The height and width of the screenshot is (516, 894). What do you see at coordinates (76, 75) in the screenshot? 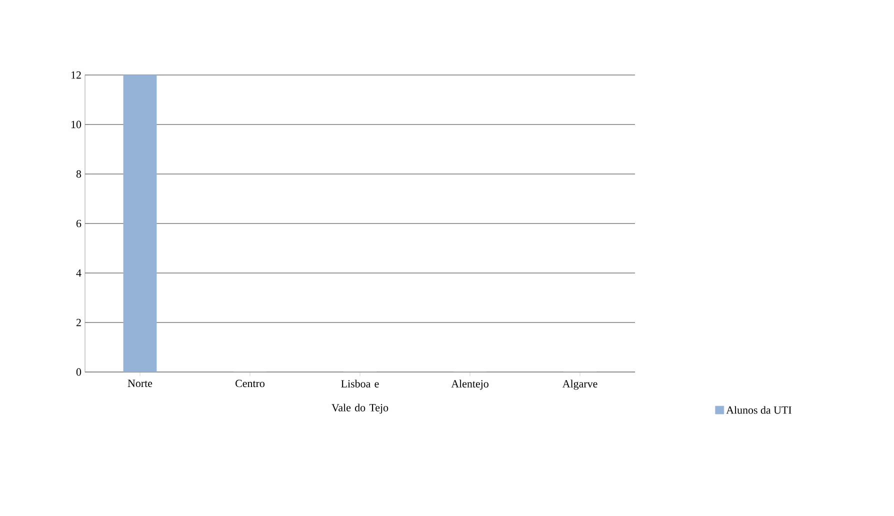
I see `y-tick-label: 12` at bounding box center [76, 75].